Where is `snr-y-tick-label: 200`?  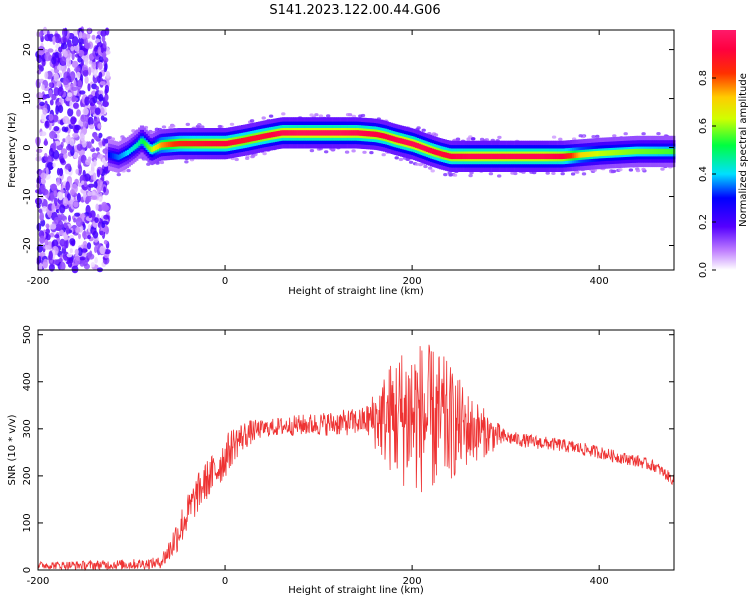 snr-y-tick-label: 200 is located at coordinates (27, 475).